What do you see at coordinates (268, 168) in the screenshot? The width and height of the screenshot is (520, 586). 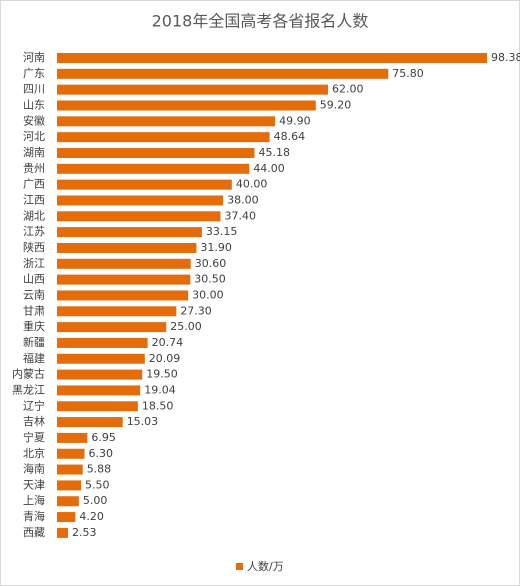 I see `data-label: 44.00` at bounding box center [268, 168].